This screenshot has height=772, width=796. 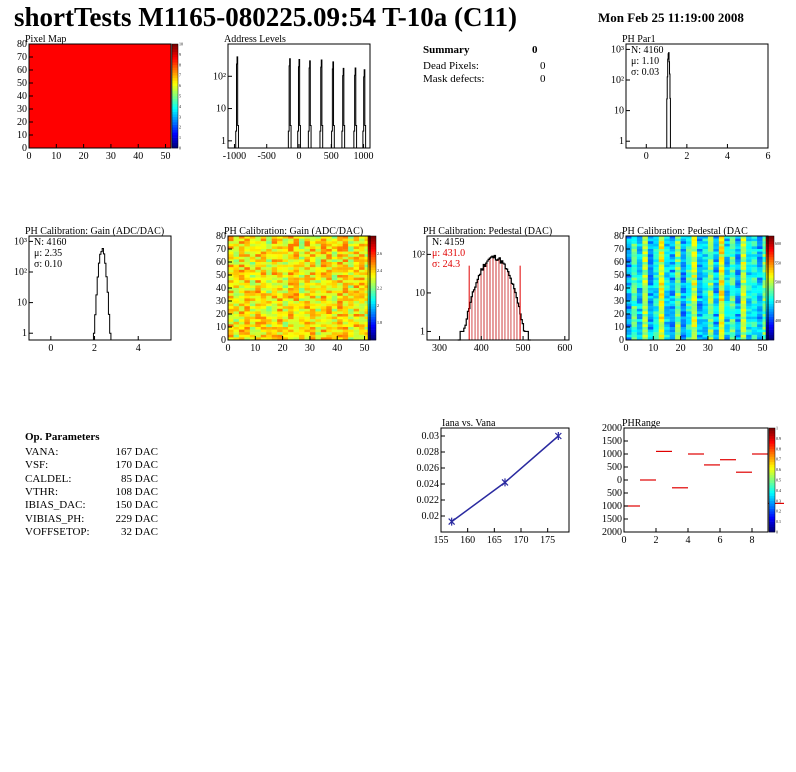 What do you see at coordinates (763, 348) in the screenshot?
I see `x-tick-label: 50` at bounding box center [763, 348].